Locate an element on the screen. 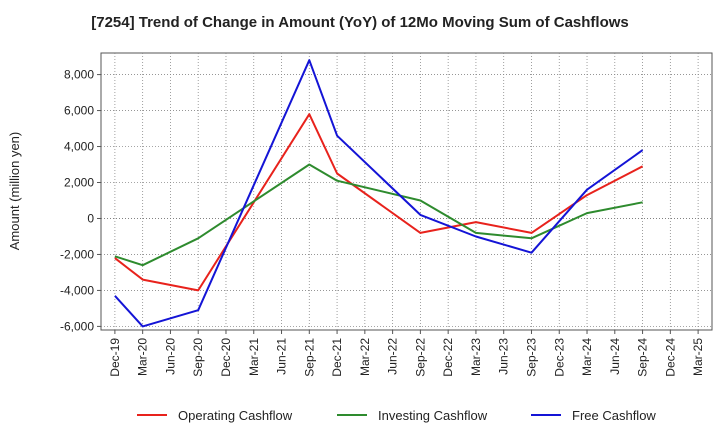  x-tick-label: Sep-21 is located at coordinates (309, 357).